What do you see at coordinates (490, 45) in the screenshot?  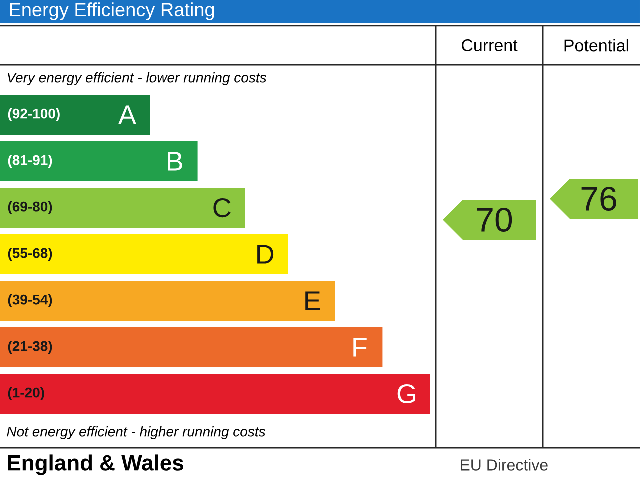 I see `text: Current` at bounding box center [490, 45].